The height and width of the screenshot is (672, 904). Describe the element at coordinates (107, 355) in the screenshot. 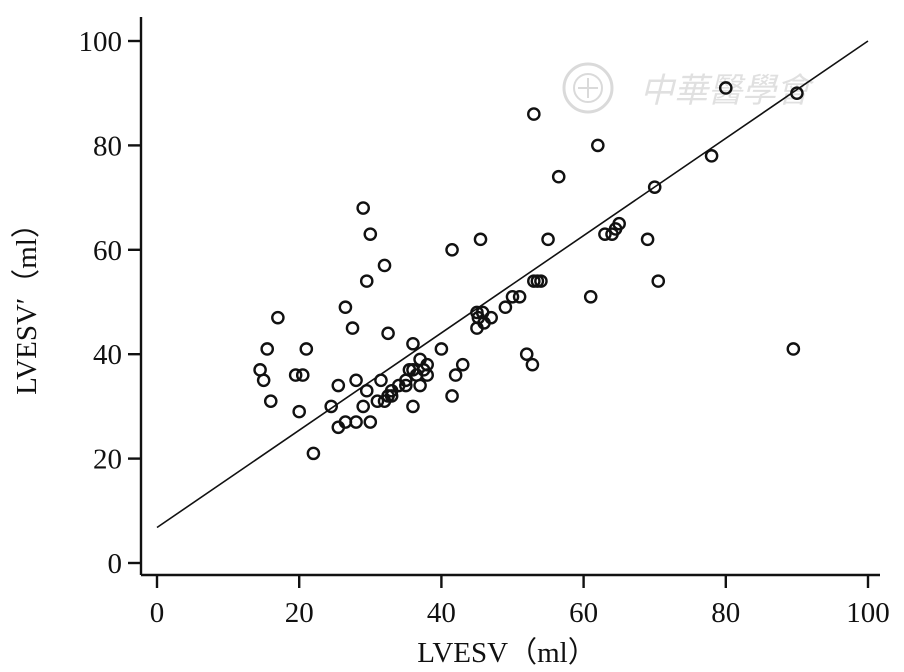

I see `y-tick-label: 40` at that location.